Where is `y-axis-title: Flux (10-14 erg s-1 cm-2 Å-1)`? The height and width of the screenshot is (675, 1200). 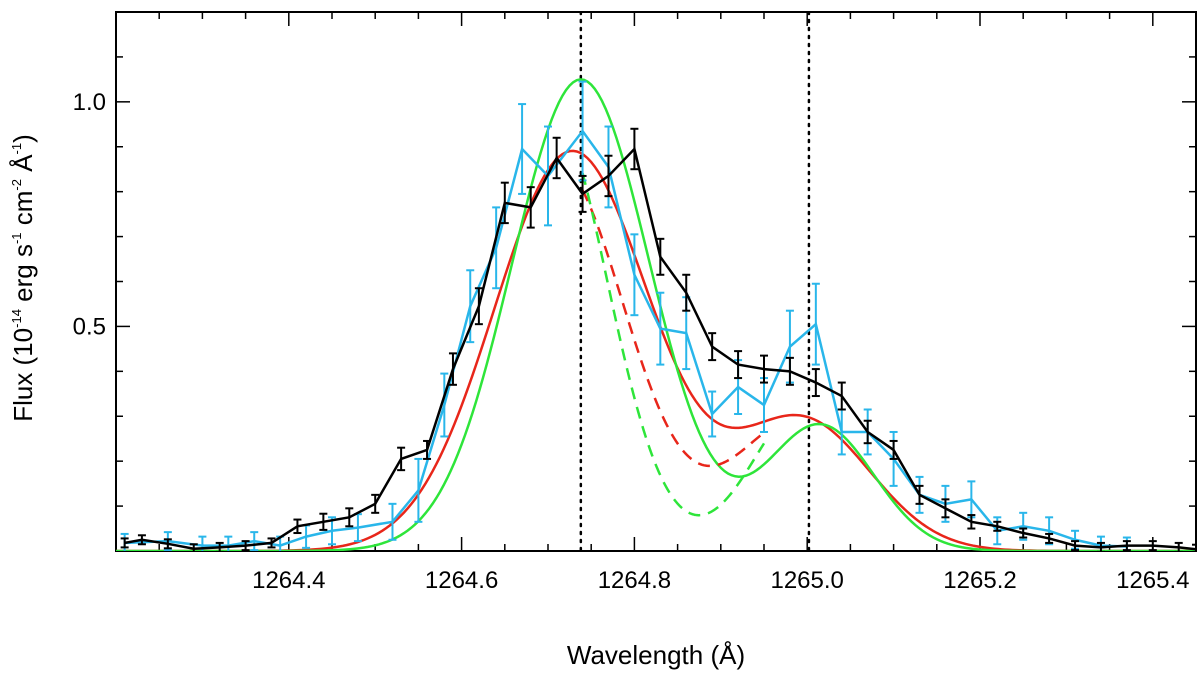 y-axis-title: Flux (10-14 erg s-1 cm-2 Å-1) is located at coordinates (23, 278).